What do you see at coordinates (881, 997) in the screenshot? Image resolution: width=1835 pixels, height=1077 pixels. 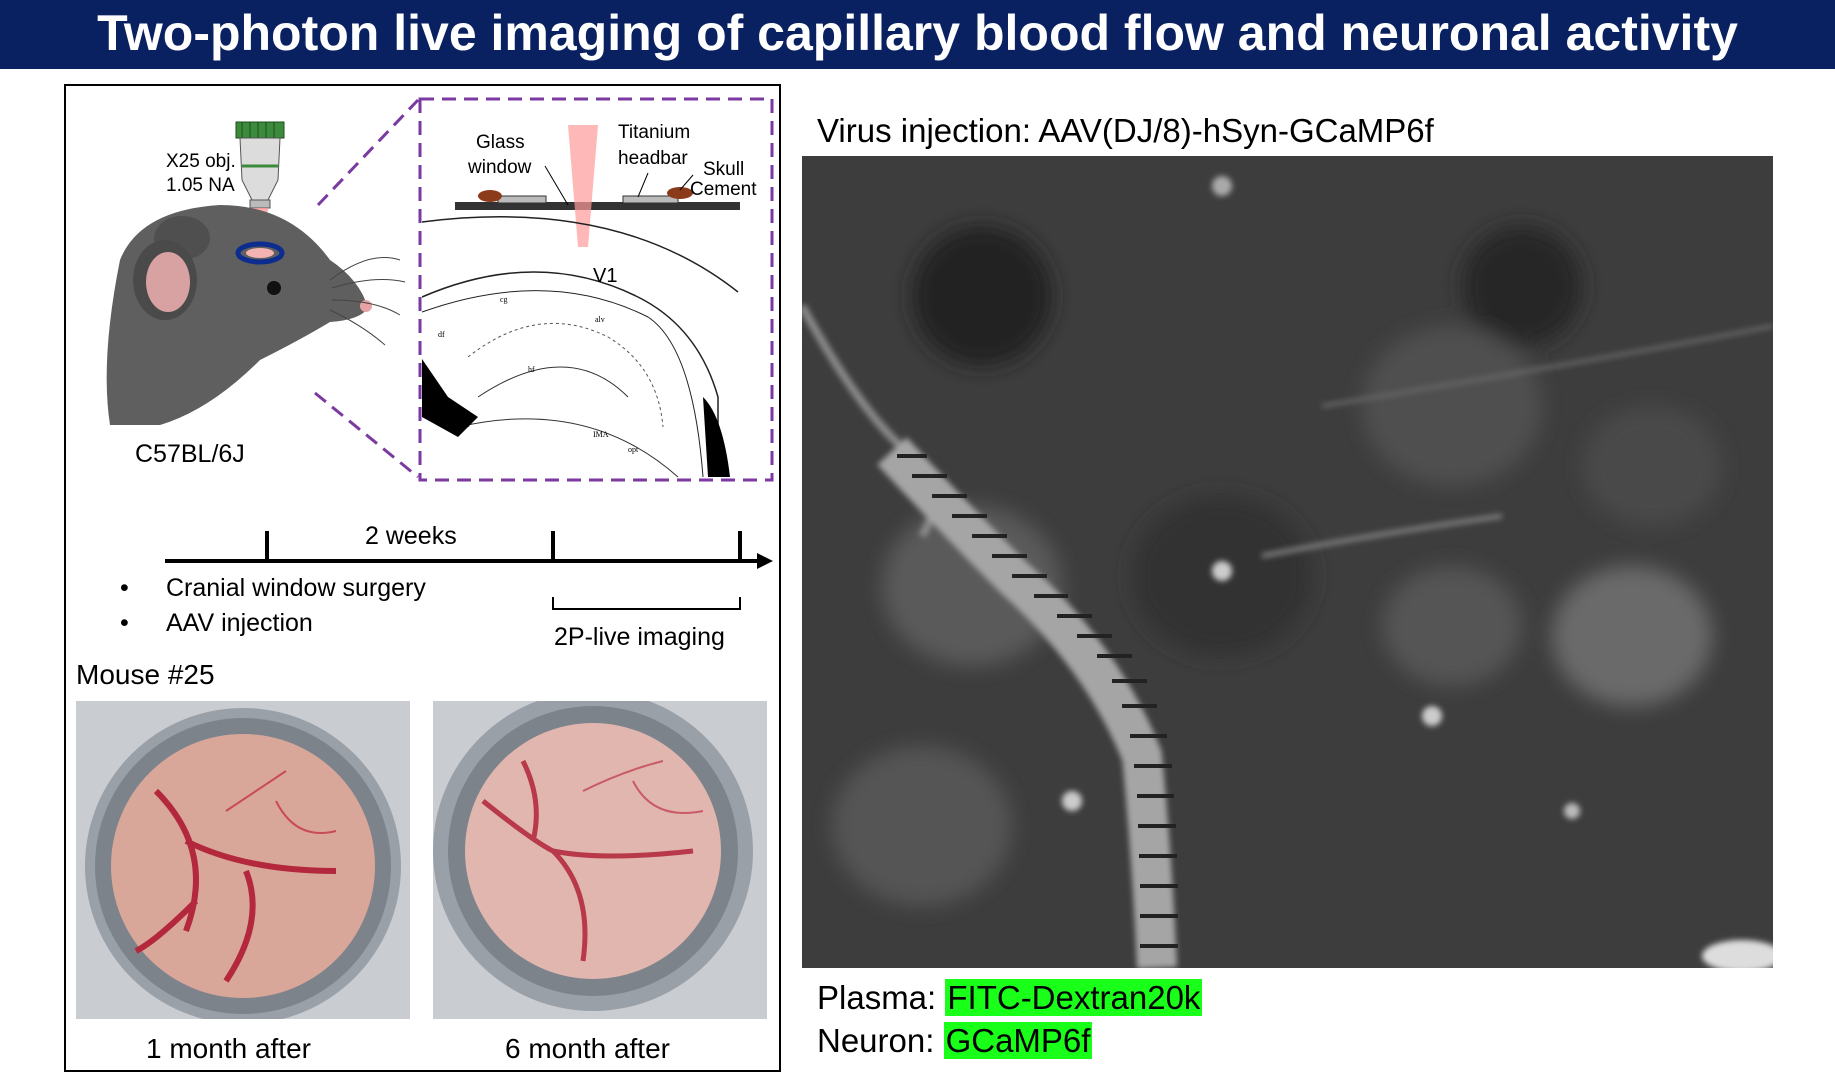 I see `plasma-label: Plasma:` at bounding box center [881, 997].